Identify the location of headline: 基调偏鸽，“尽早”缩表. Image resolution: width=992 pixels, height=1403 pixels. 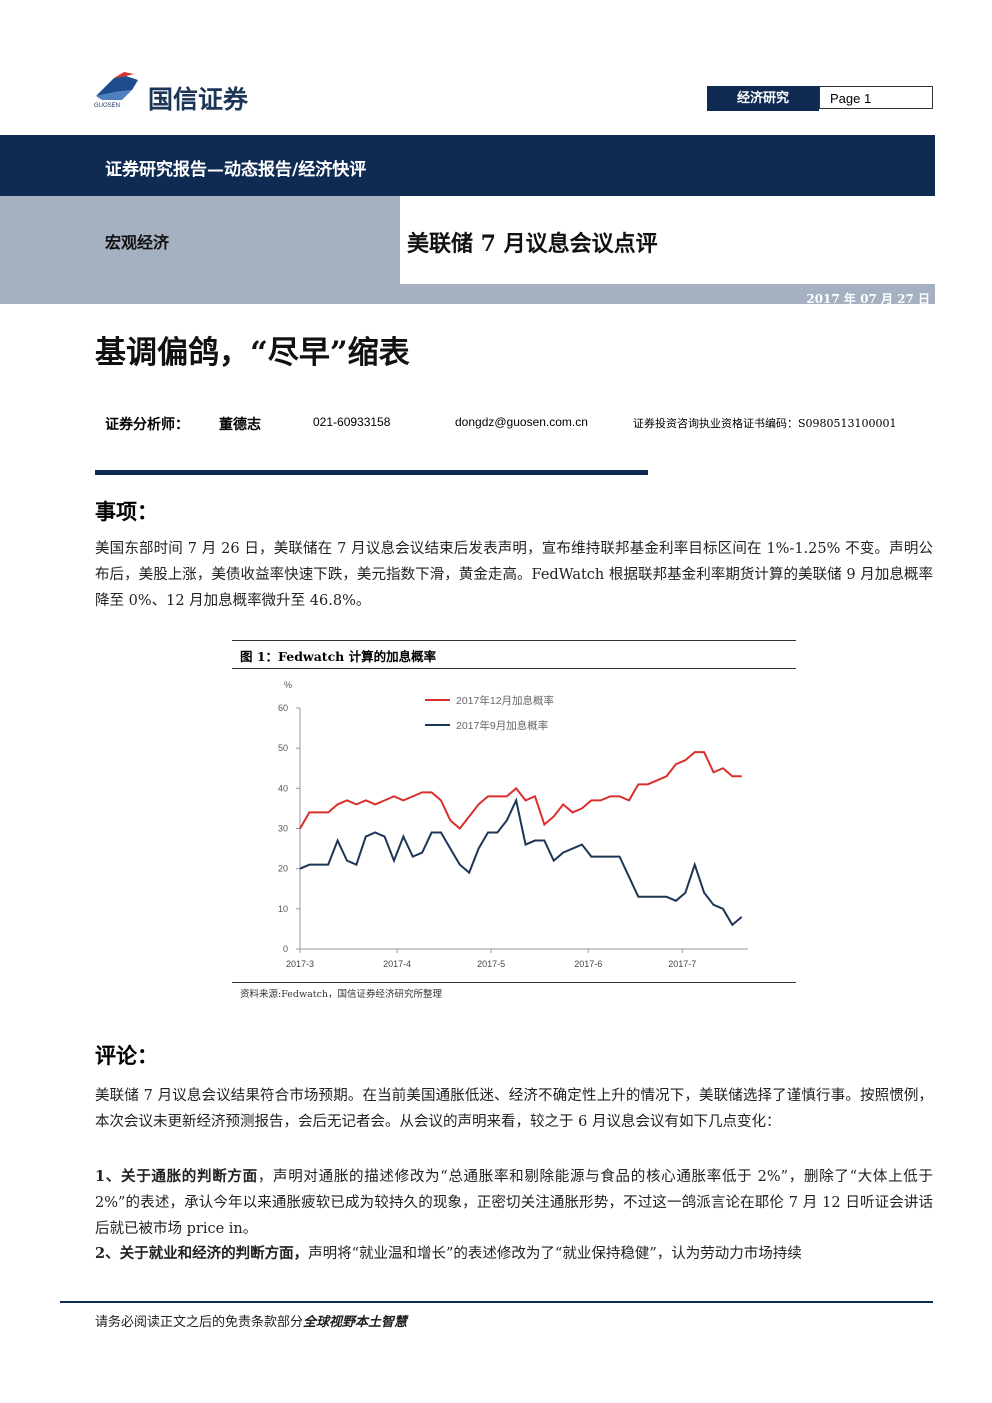
(252, 353).